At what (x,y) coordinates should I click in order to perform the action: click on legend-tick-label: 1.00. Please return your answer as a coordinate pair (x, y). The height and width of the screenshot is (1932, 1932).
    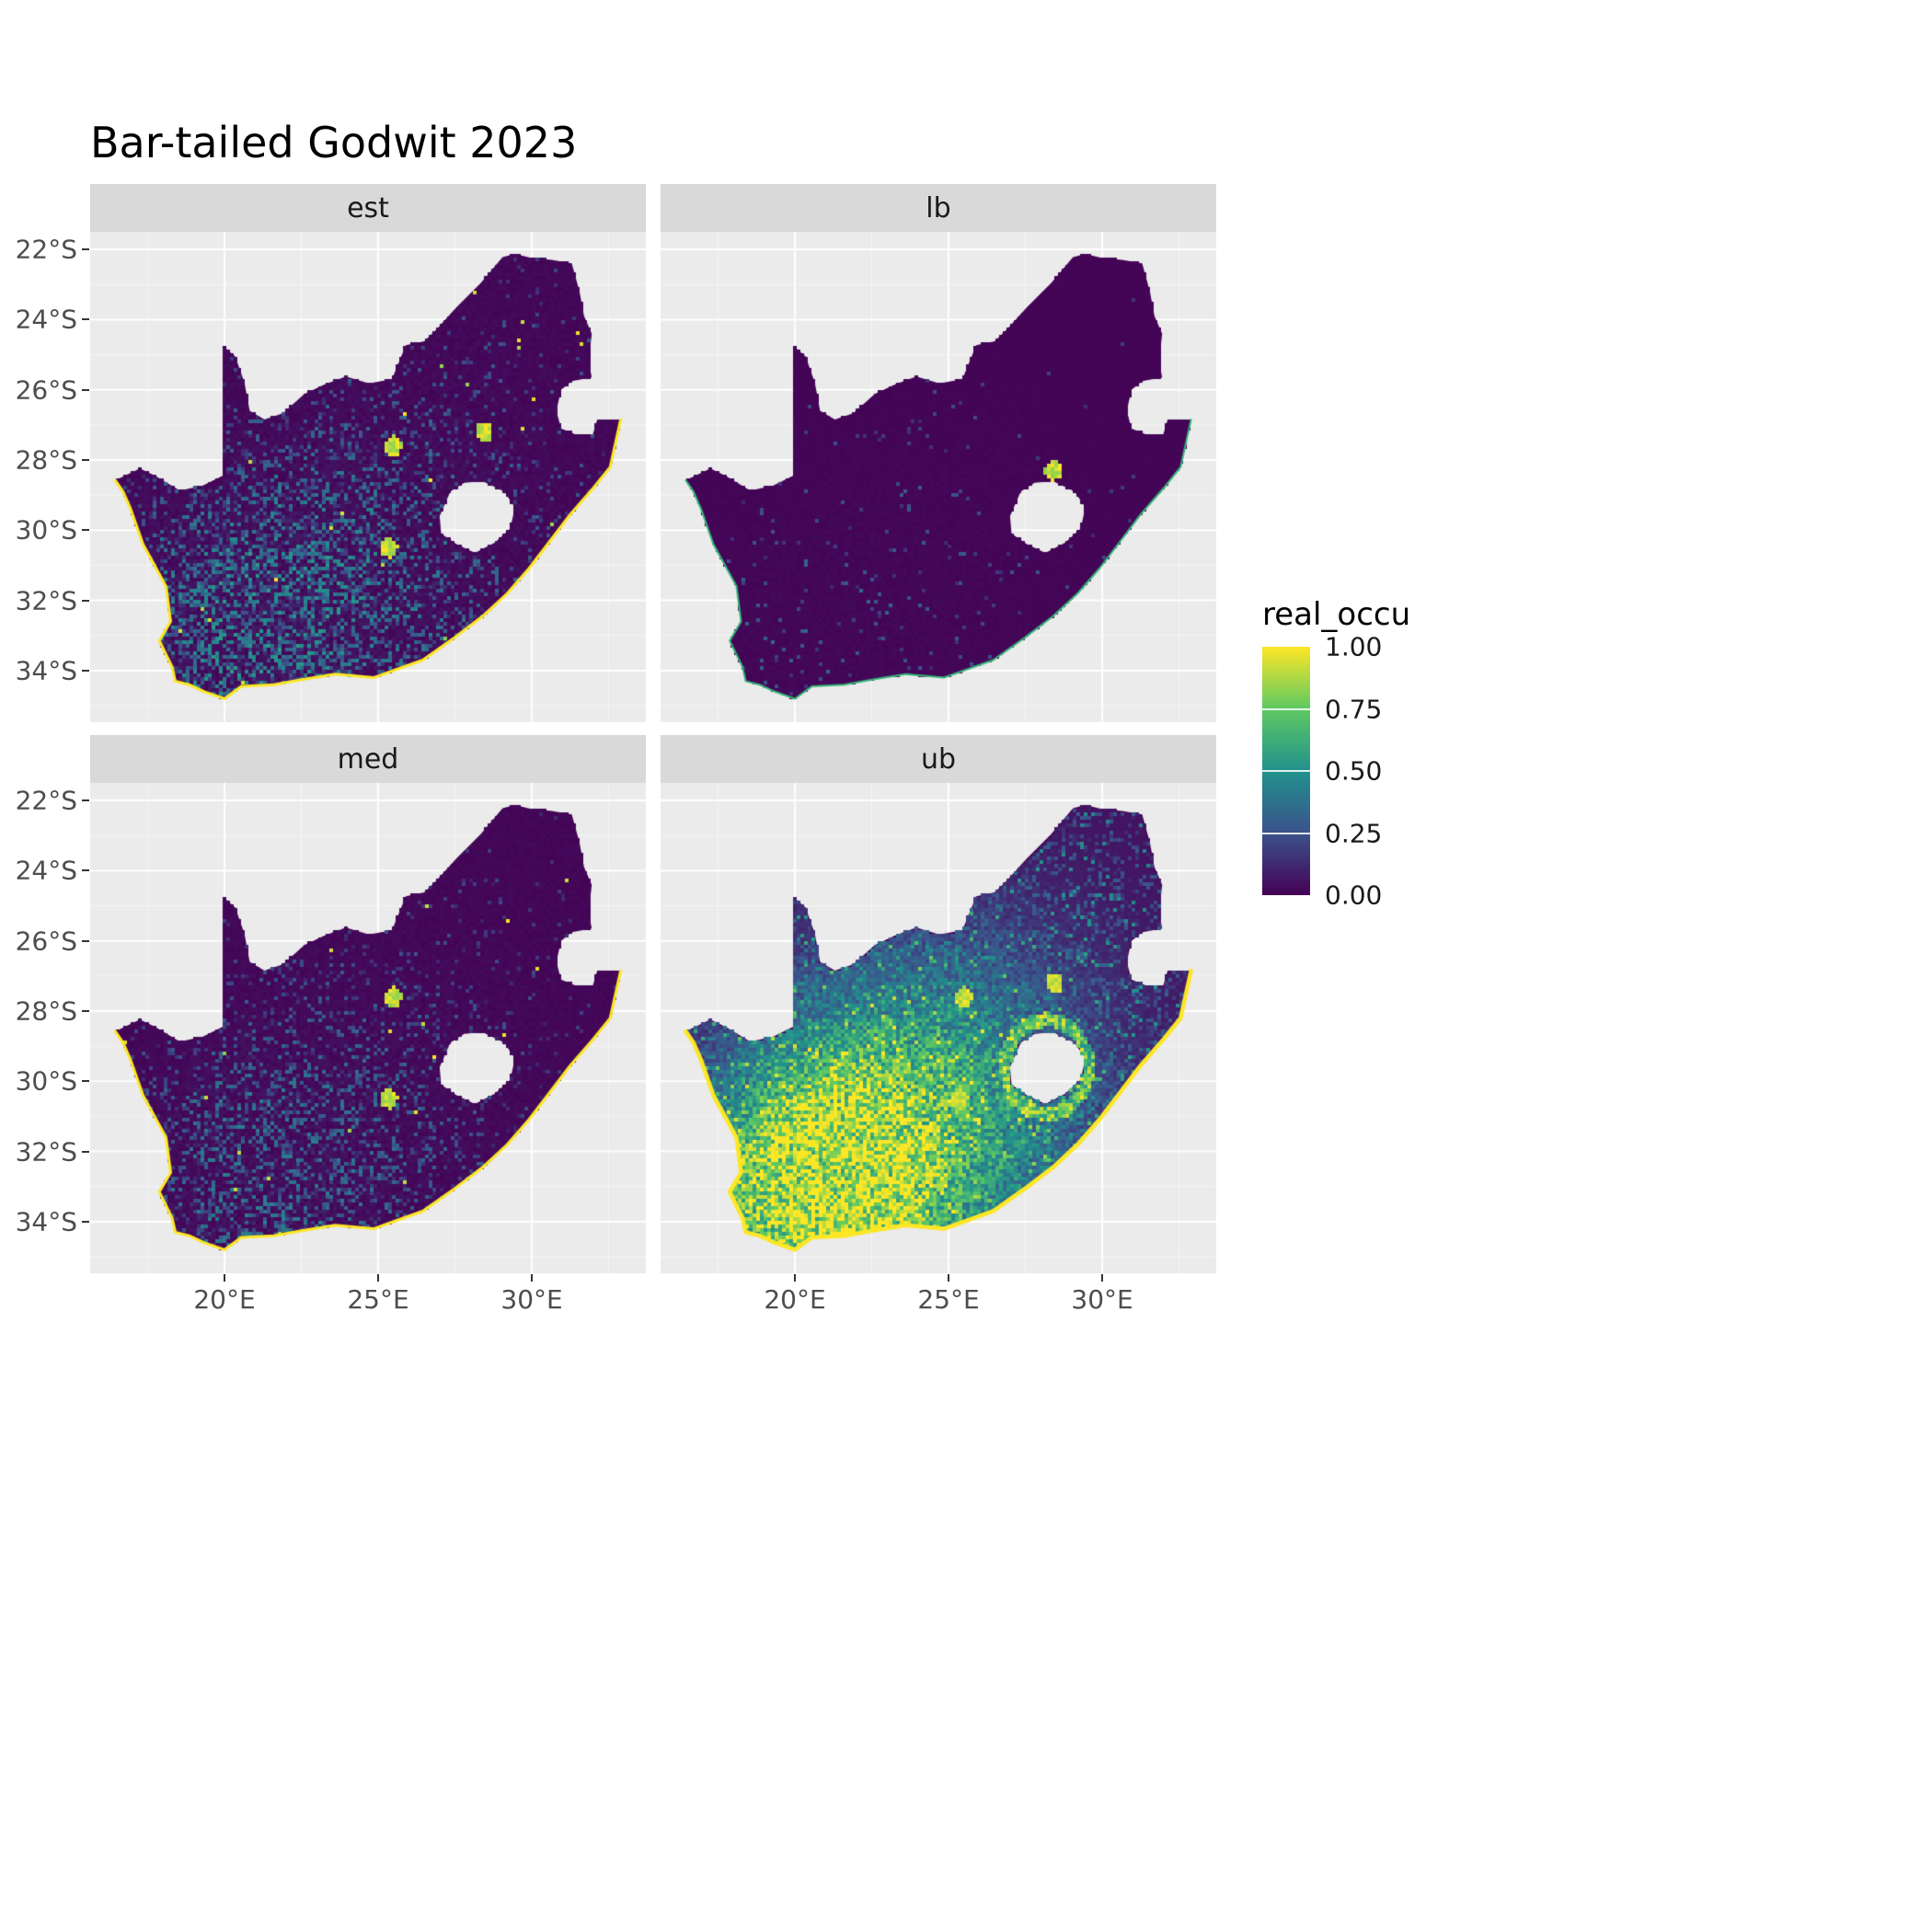
    Looking at the image, I should click on (1354, 646).